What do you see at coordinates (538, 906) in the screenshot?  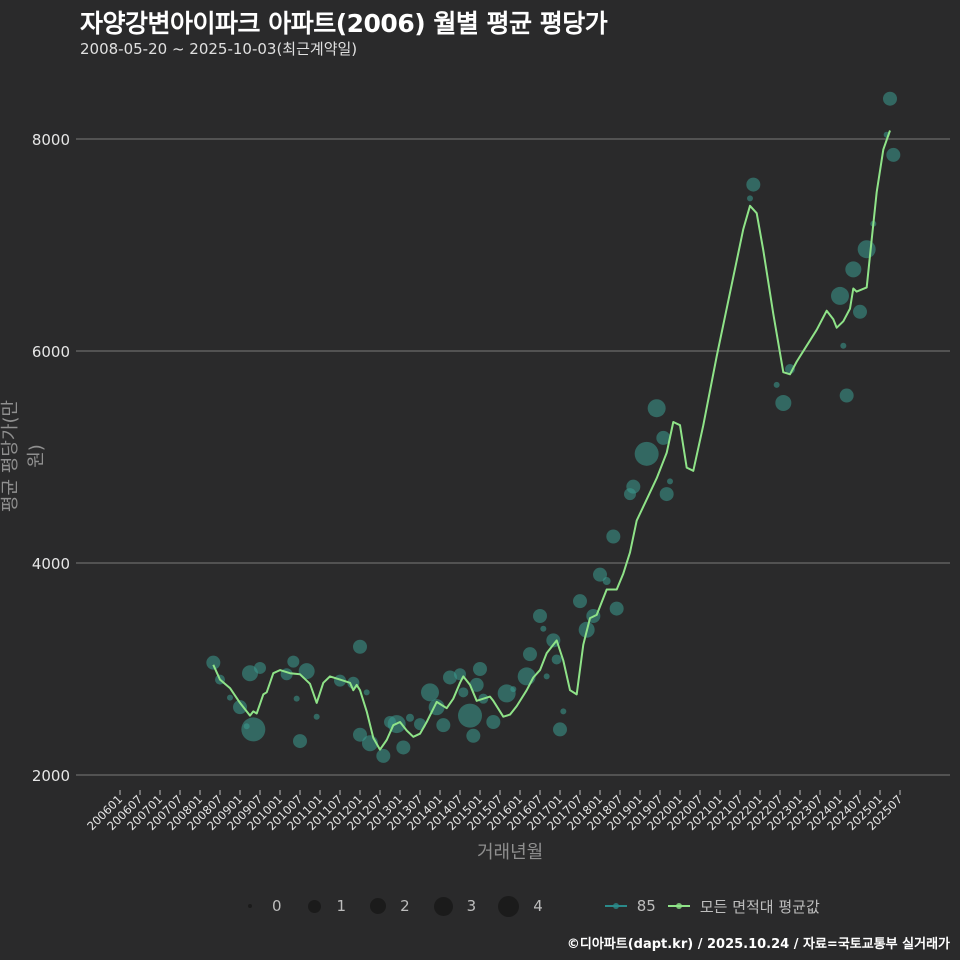 I see `legend-size-label: 4` at bounding box center [538, 906].